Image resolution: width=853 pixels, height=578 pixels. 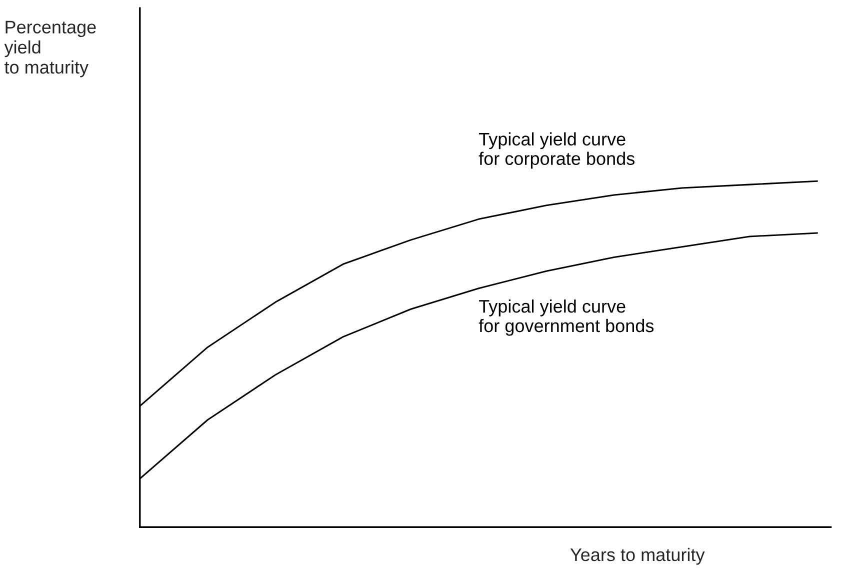 I want to click on series-label: Typical yield curve for government bonds, so click(x=566, y=317).